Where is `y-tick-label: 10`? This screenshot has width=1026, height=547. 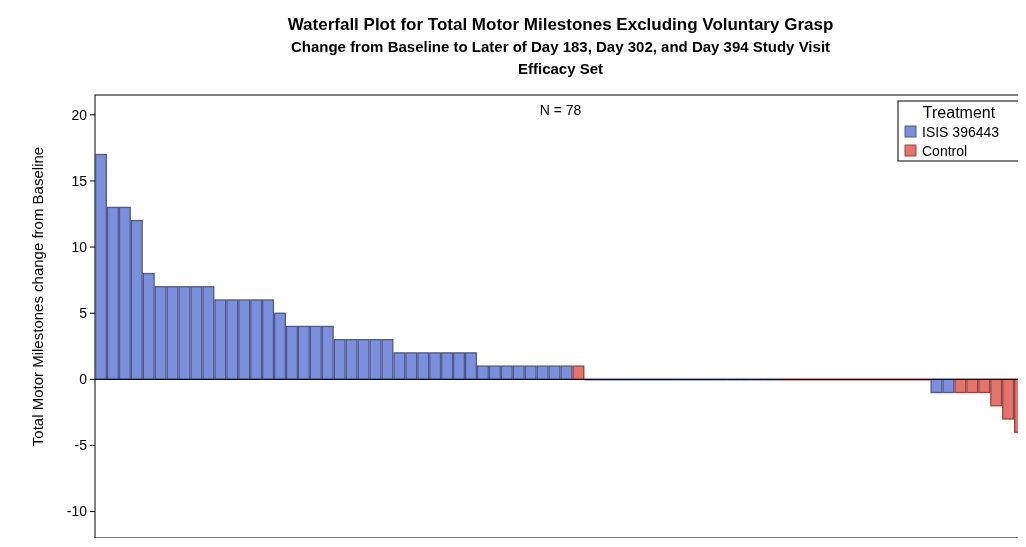
y-tick-label: 10 is located at coordinates (79, 246).